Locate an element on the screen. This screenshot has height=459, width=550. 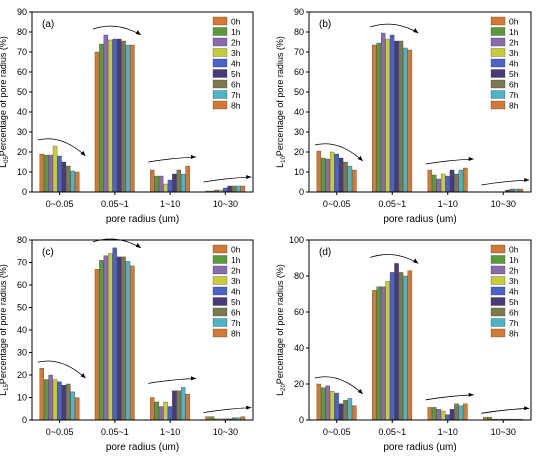
legend-entry: 3h is located at coordinates (236, 53).